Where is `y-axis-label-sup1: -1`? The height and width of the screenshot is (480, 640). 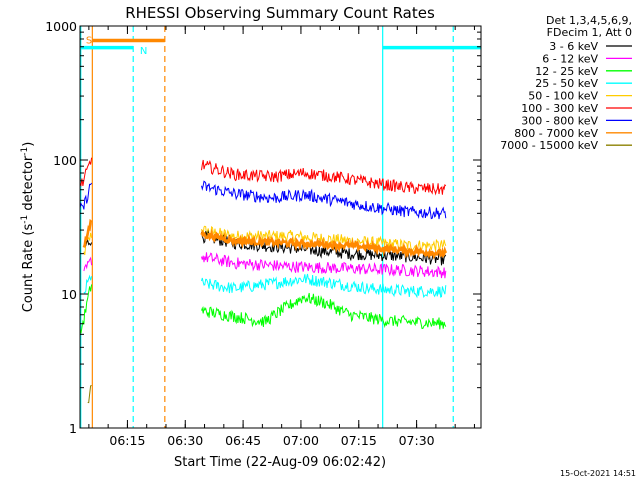 y-axis-label-sup1: -1 is located at coordinates (25, 219).